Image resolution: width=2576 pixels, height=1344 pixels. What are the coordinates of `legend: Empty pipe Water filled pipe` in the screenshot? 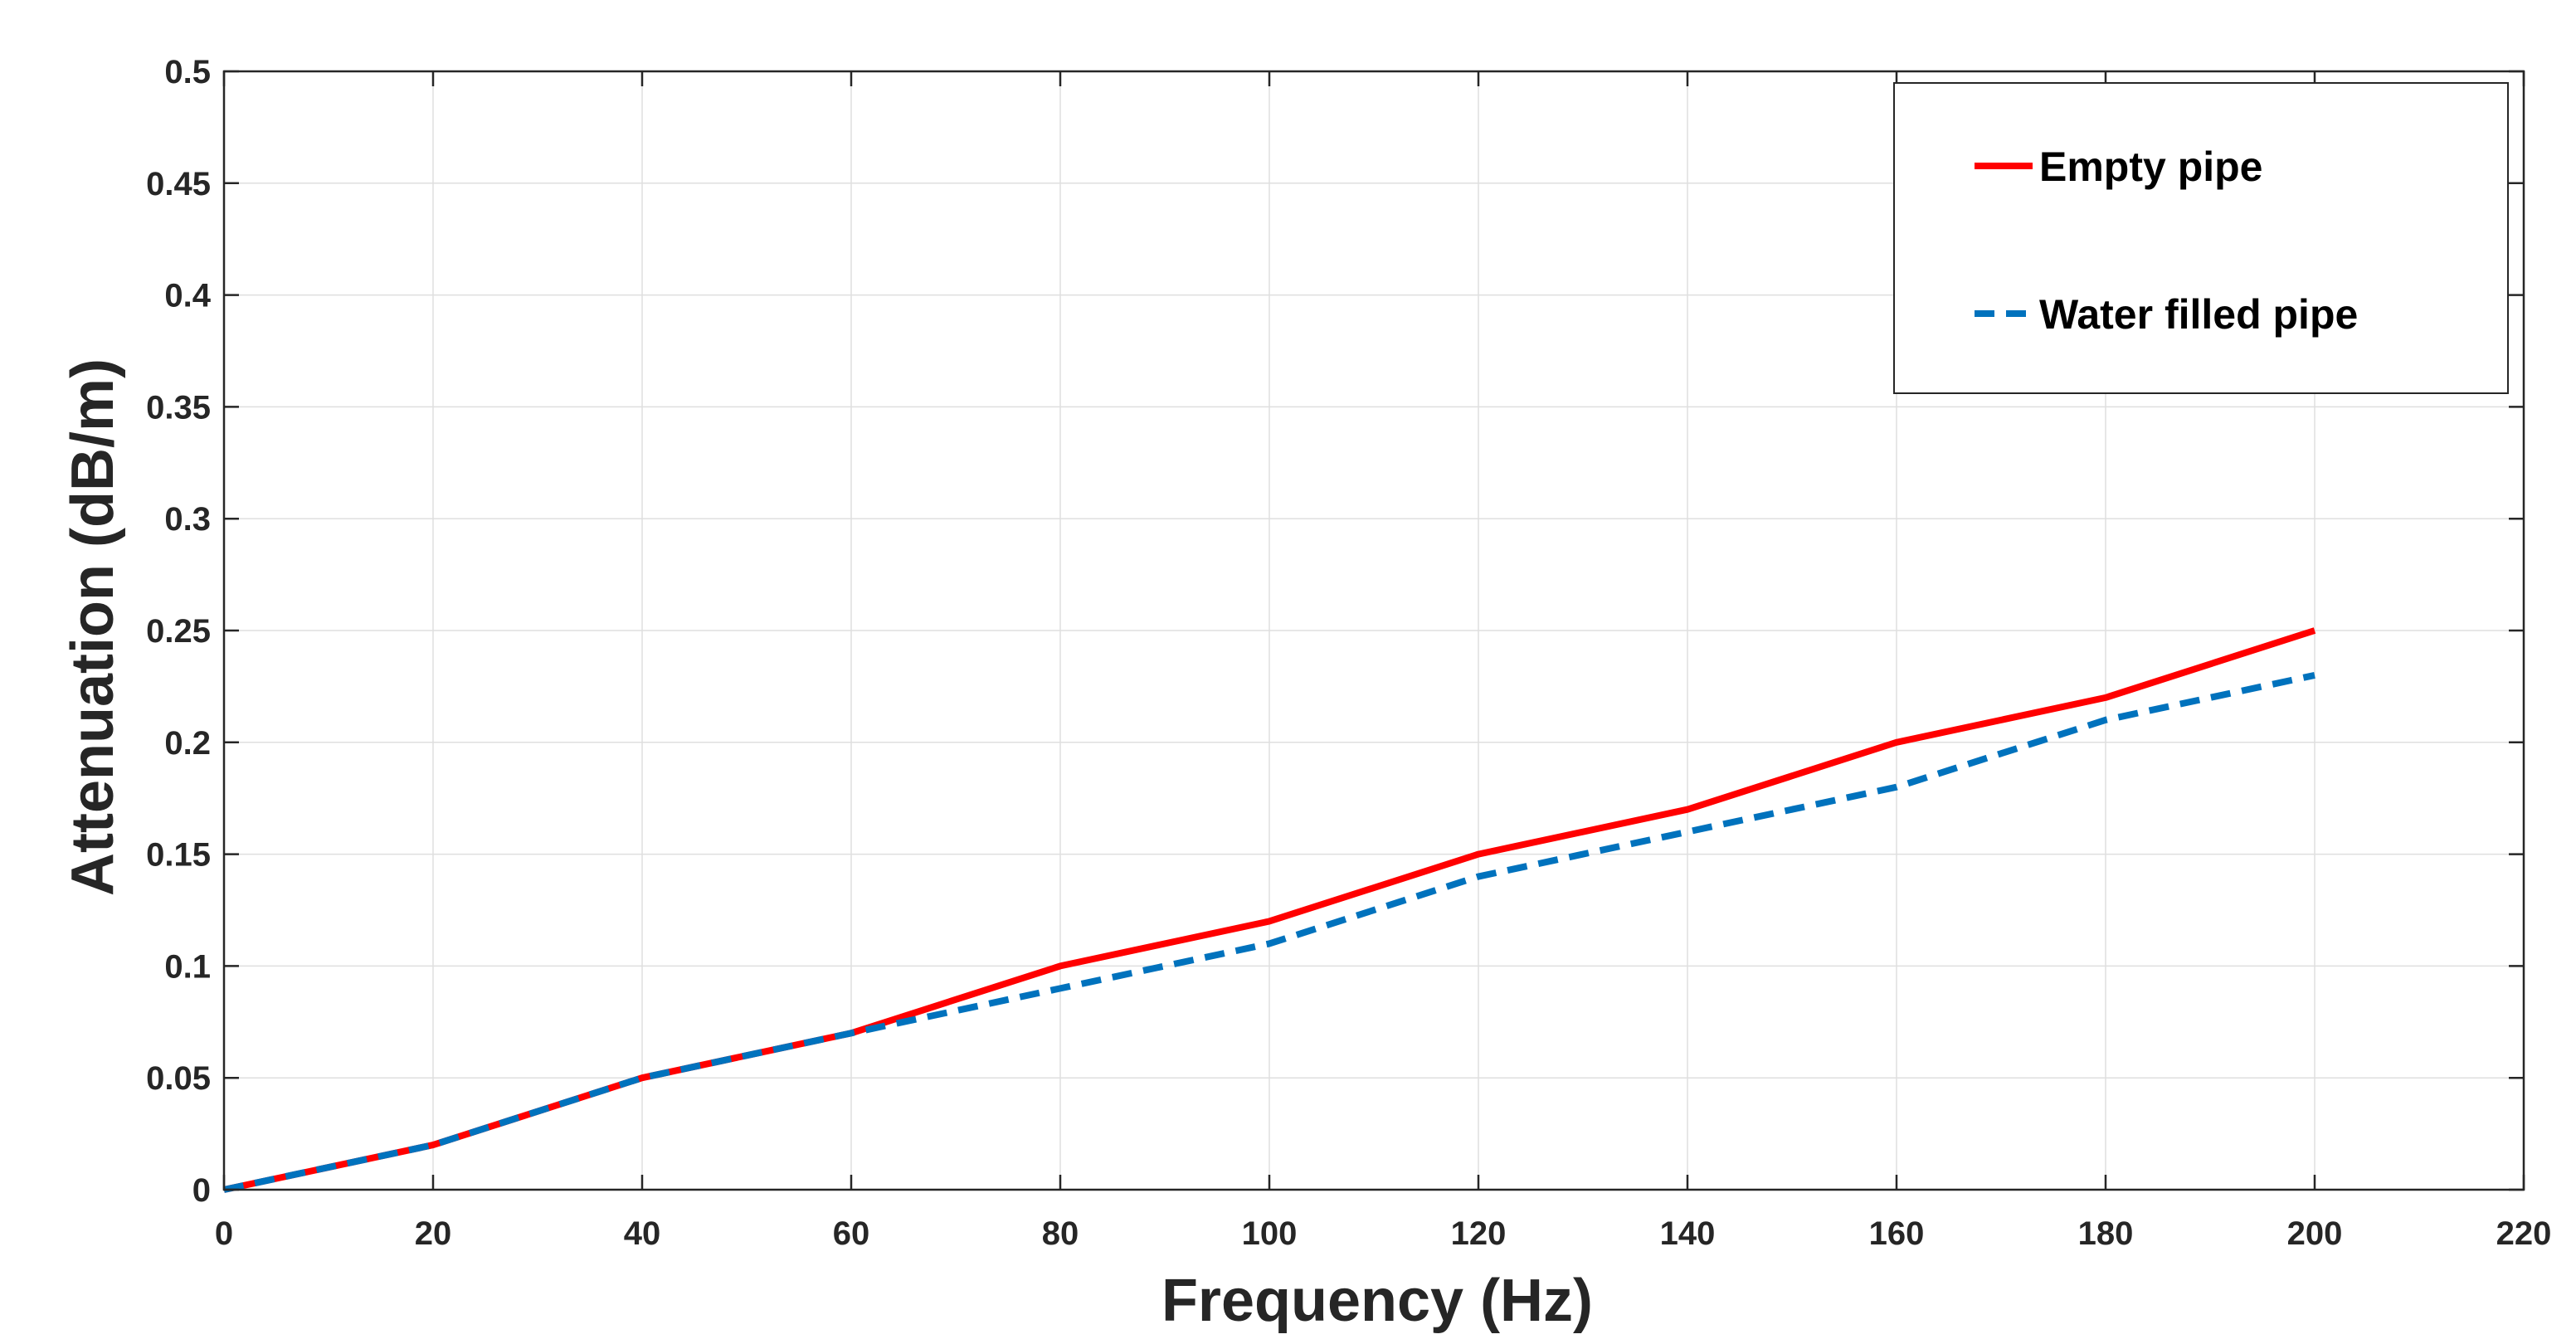 It's located at (2201, 238).